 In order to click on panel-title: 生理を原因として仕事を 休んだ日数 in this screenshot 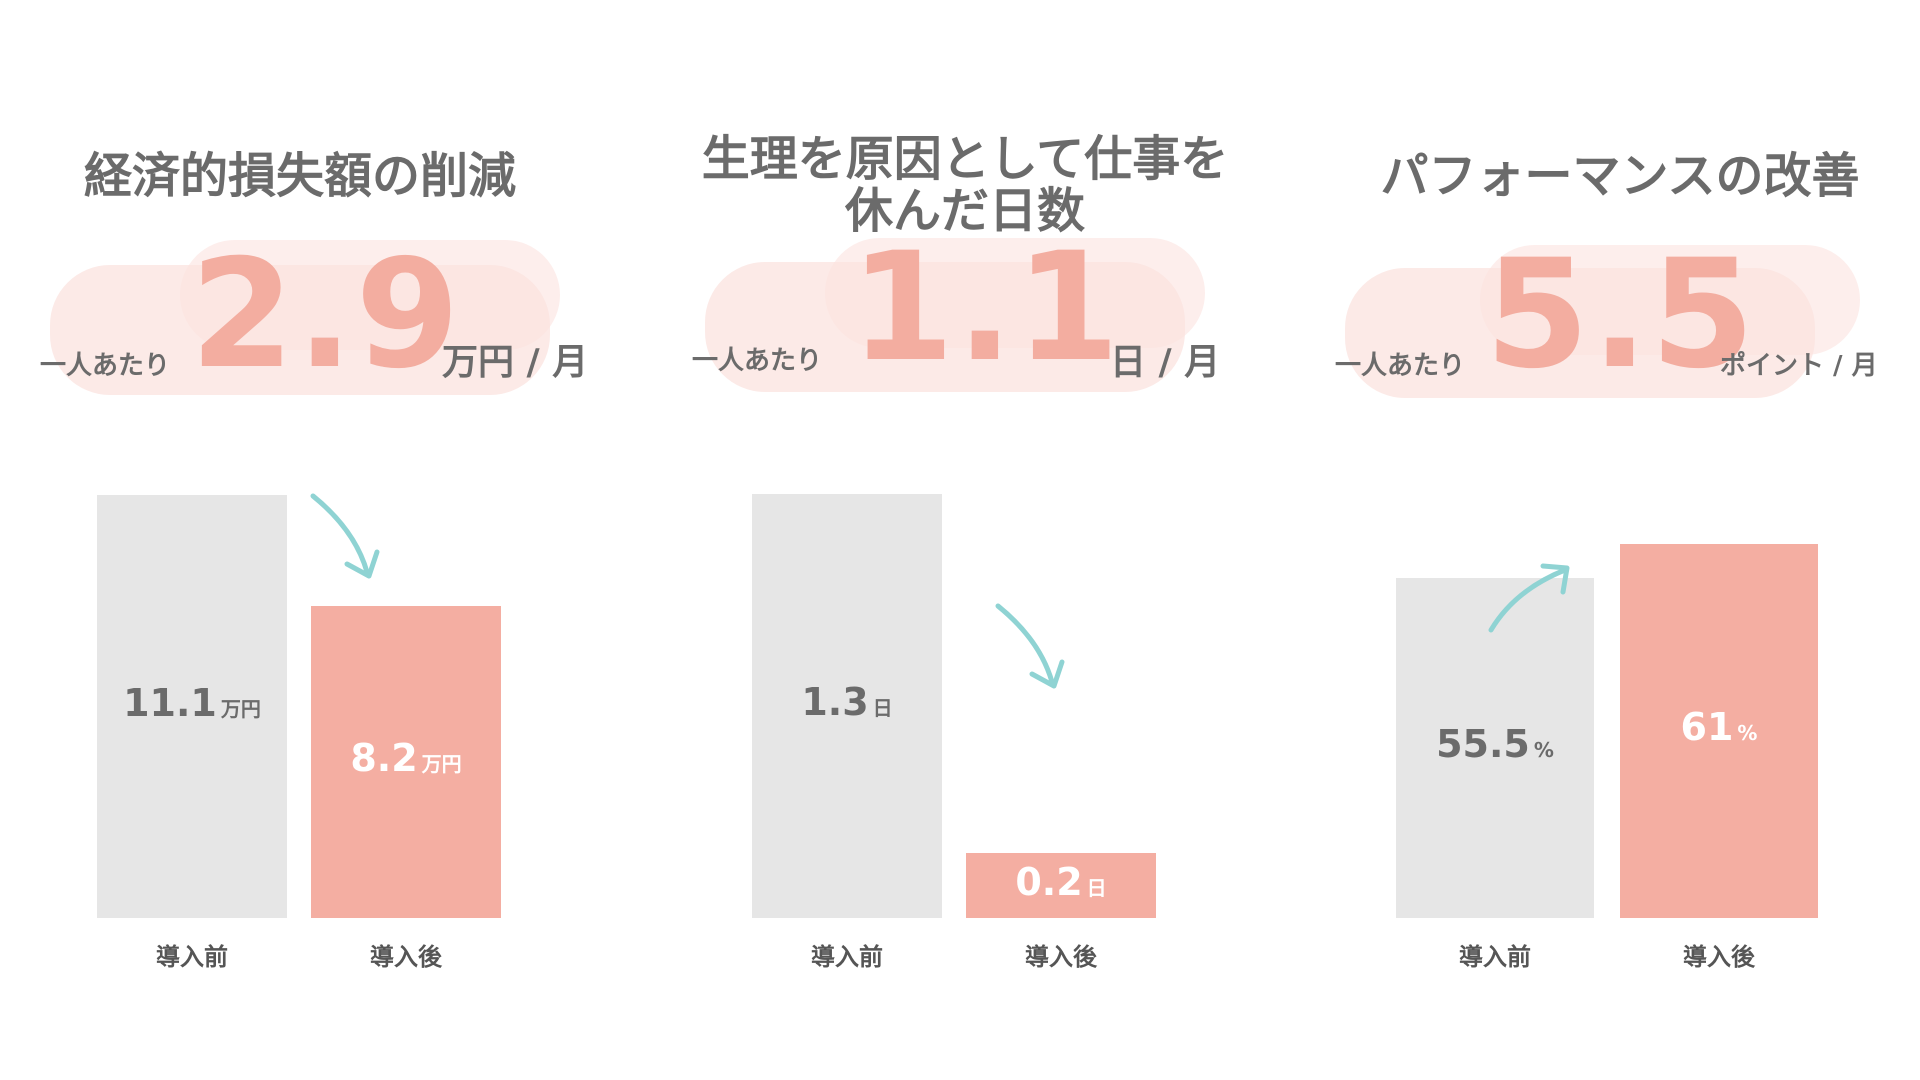, I will do `click(965, 185)`.